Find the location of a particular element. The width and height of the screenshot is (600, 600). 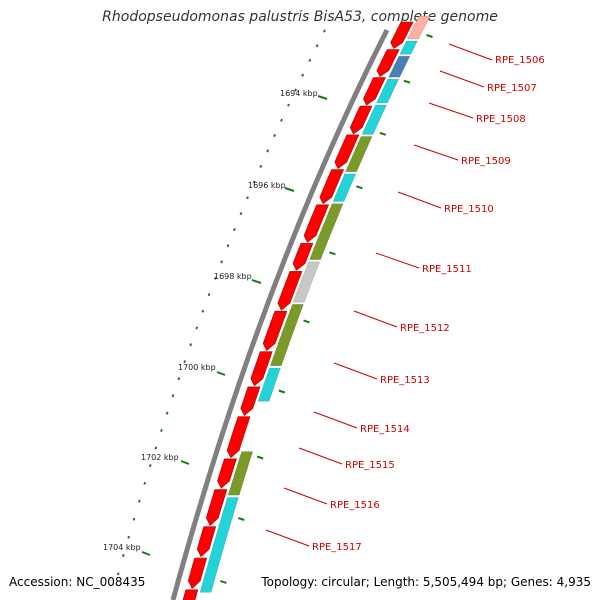

gene-label-rpe-1510: RPE_1510 is located at coordinates (445, 203).